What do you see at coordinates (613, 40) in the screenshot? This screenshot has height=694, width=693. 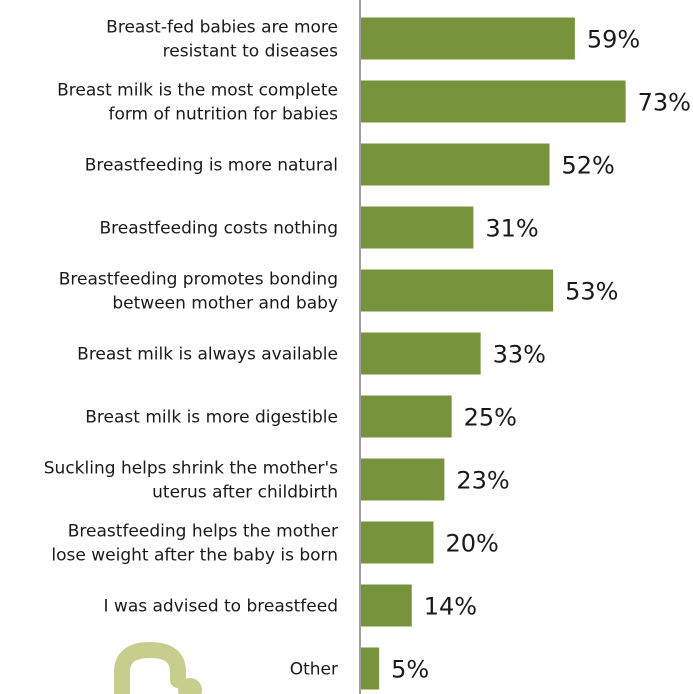 I see `value-label-0: 59%` at bounding box center [613, 40].